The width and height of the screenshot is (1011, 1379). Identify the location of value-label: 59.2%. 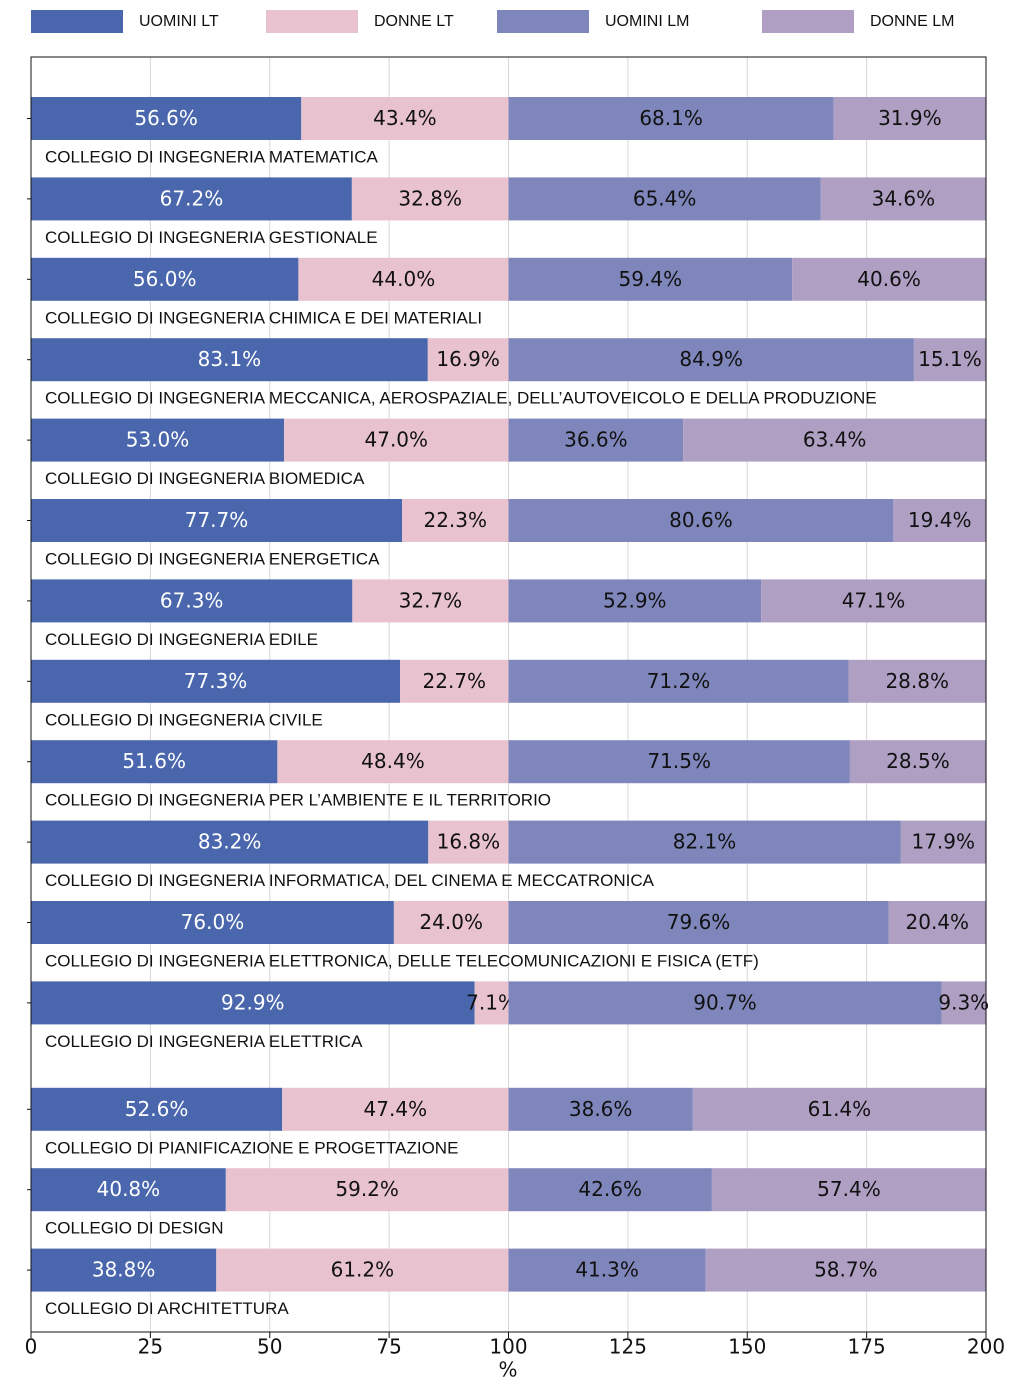
(367, 1189).